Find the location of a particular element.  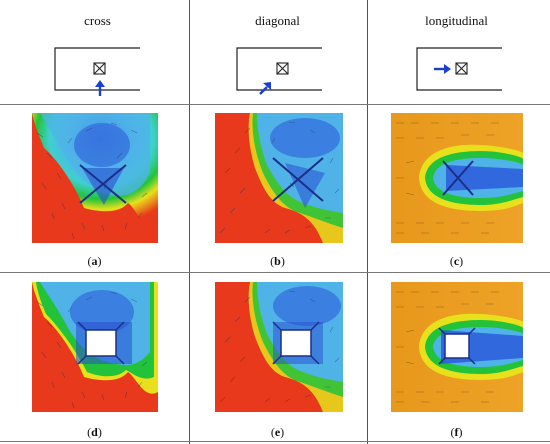

flow-panel-c is located at coordinates (457, 178).